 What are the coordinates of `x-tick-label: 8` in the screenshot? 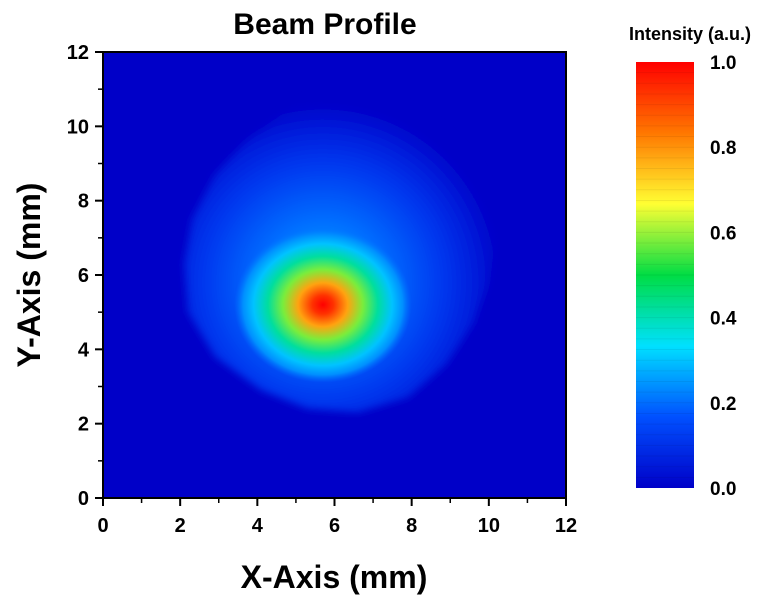 It's located at (411, 526).